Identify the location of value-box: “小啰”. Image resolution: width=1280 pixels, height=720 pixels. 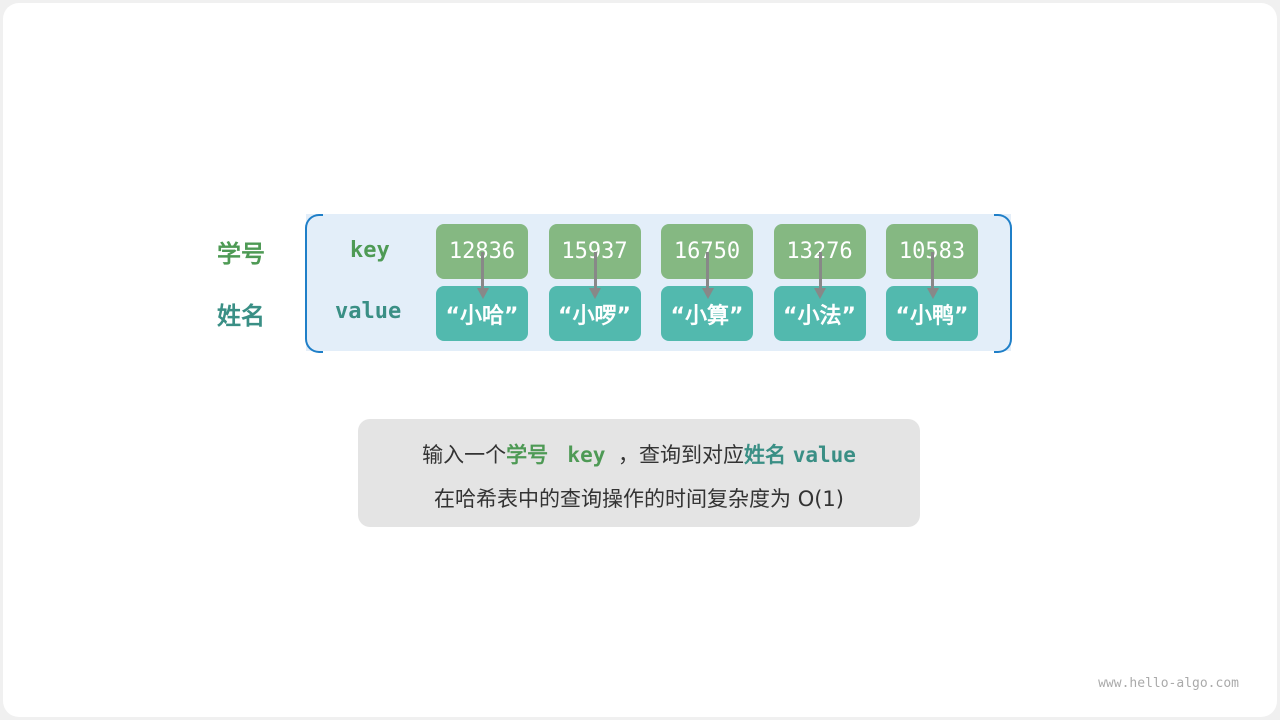
(594, 313).